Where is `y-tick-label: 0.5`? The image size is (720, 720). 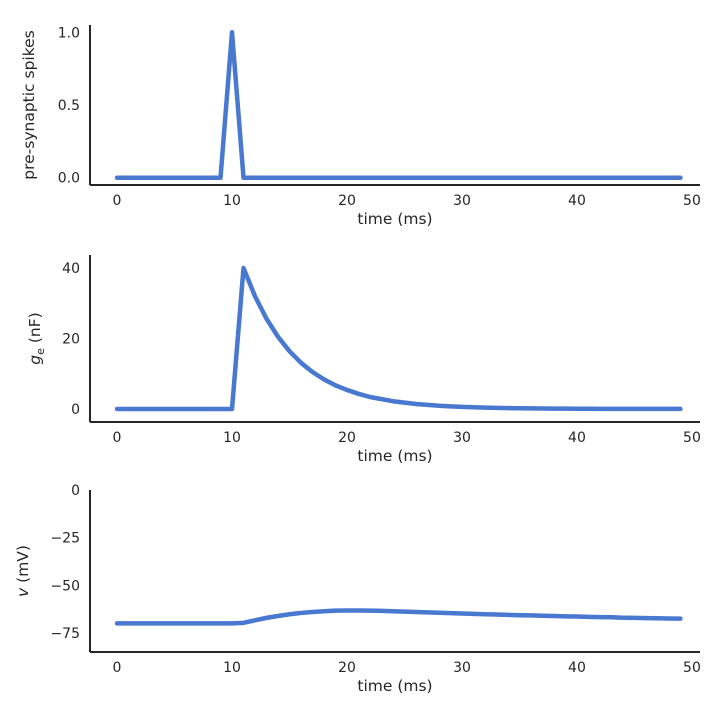 y-tick-label: 0.5 is located at coordinates (69, 106).